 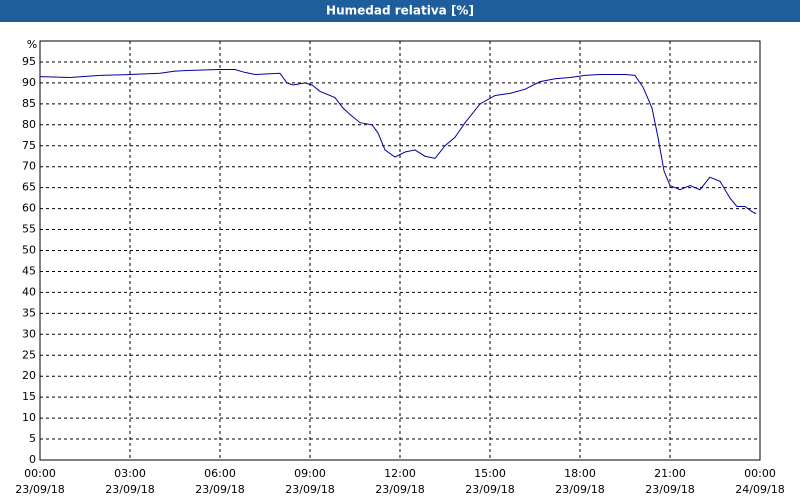 I want to click on y-tick-label: 30, so click(x=29, y=333).